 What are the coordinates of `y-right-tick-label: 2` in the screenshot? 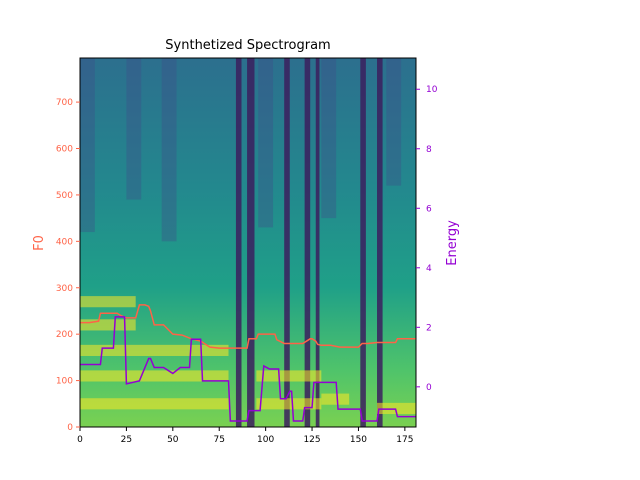 It's located at (429, 328).